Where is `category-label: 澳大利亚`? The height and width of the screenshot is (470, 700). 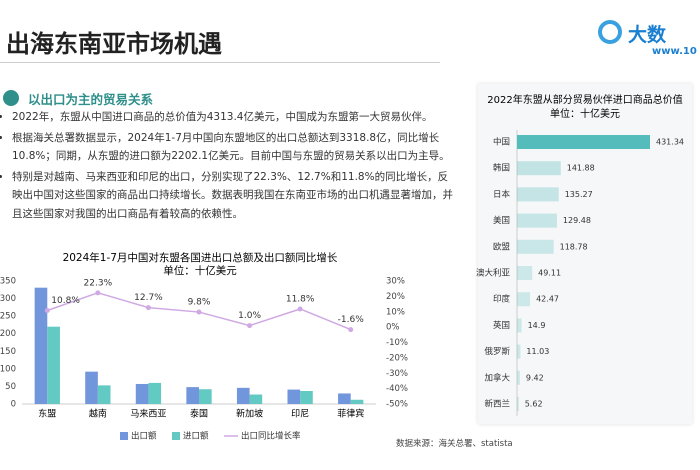 category-label: 澳大利亚 is located at coordinates (493, 273).